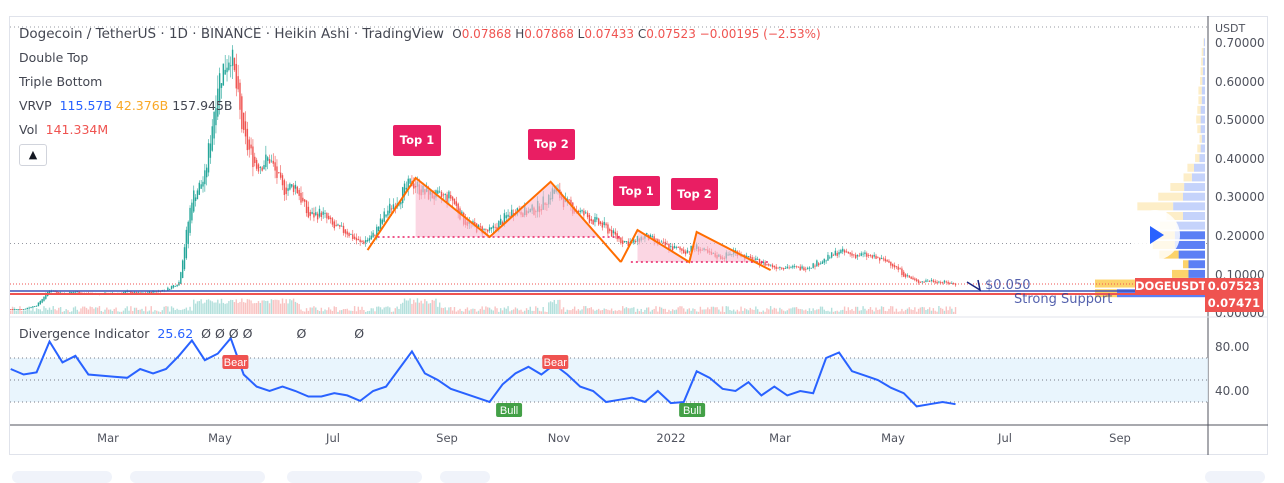 The height and width of the screenshot is (483, 1284). I want to click on legend-double-top: Double Top, so click(54, 57).